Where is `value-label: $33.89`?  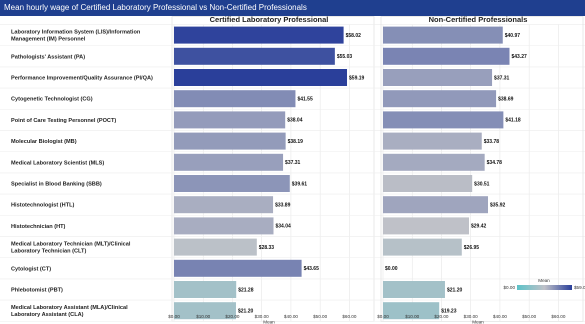
value-label: $33.89 is located at coordinates (283, 206).